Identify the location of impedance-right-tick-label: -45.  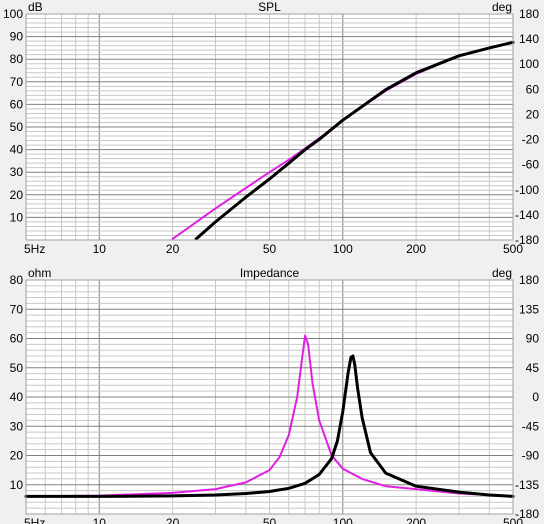
(531, 426).